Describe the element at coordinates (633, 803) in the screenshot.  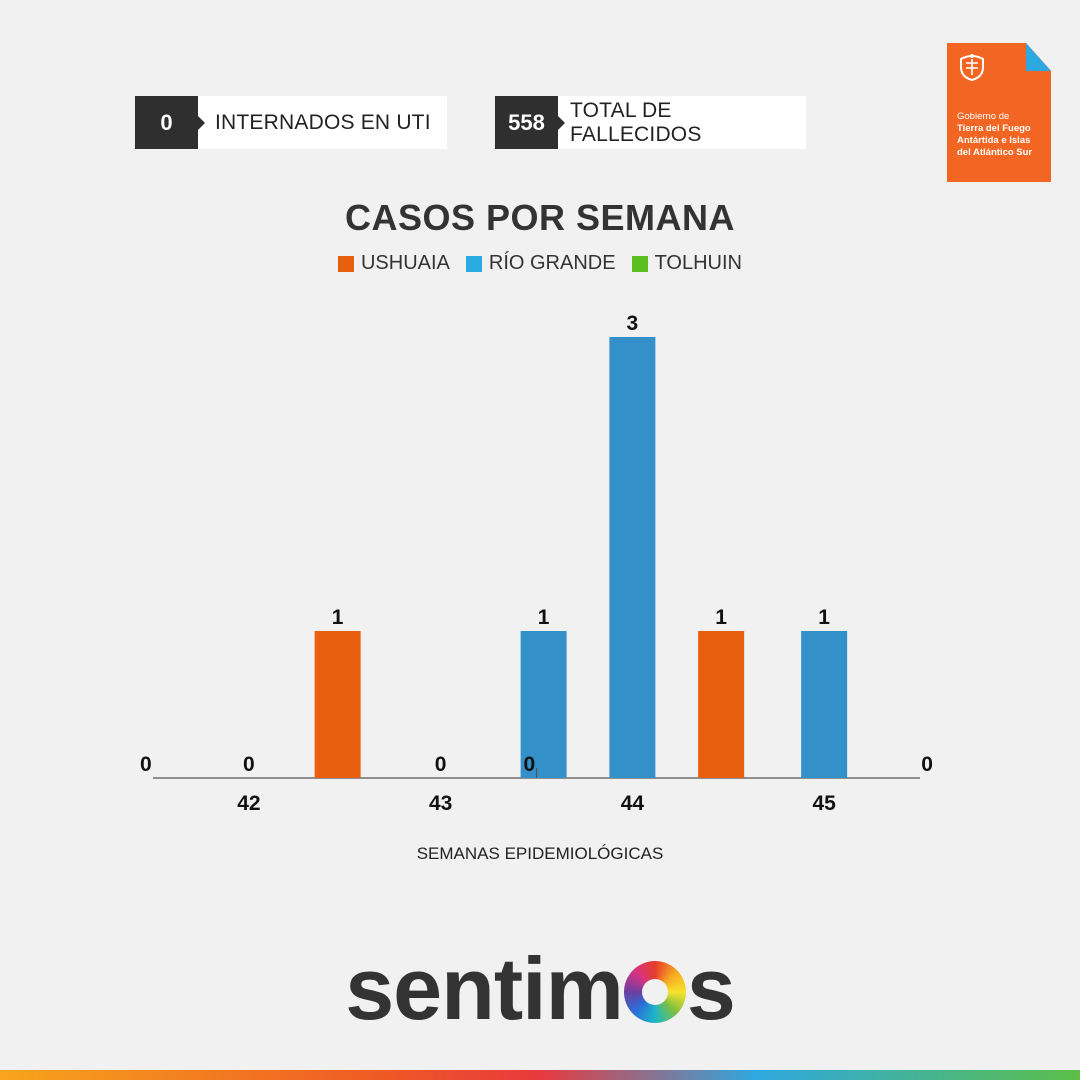
I see `x-tick-label: 44` at that location.